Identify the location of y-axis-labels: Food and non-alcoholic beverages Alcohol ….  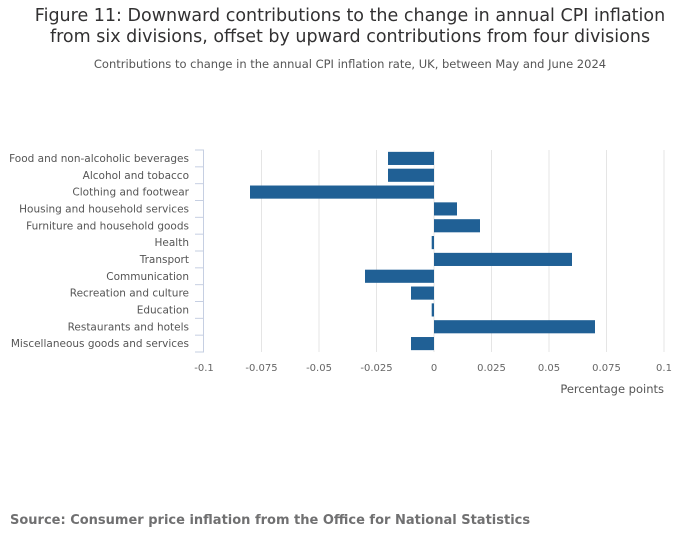
(99, 251).